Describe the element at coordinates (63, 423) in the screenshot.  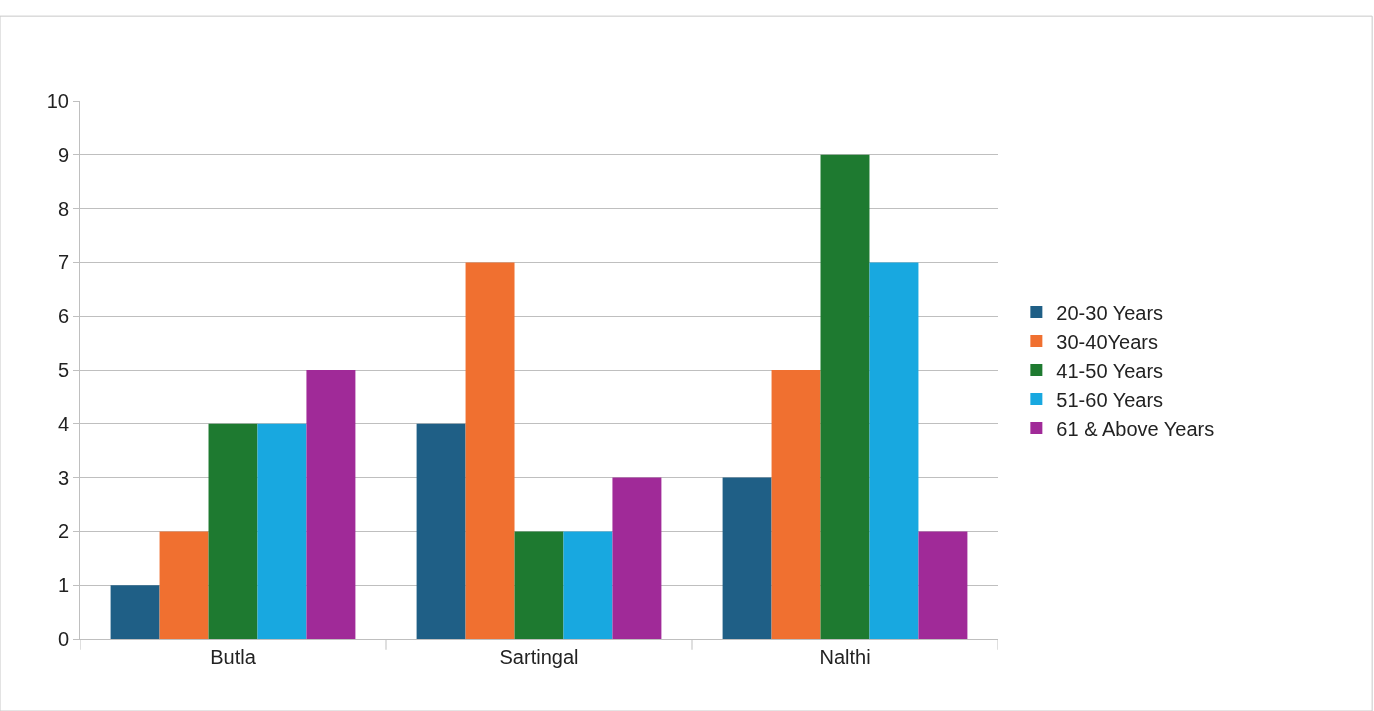
I see `y-tick-label: 4` at that location.